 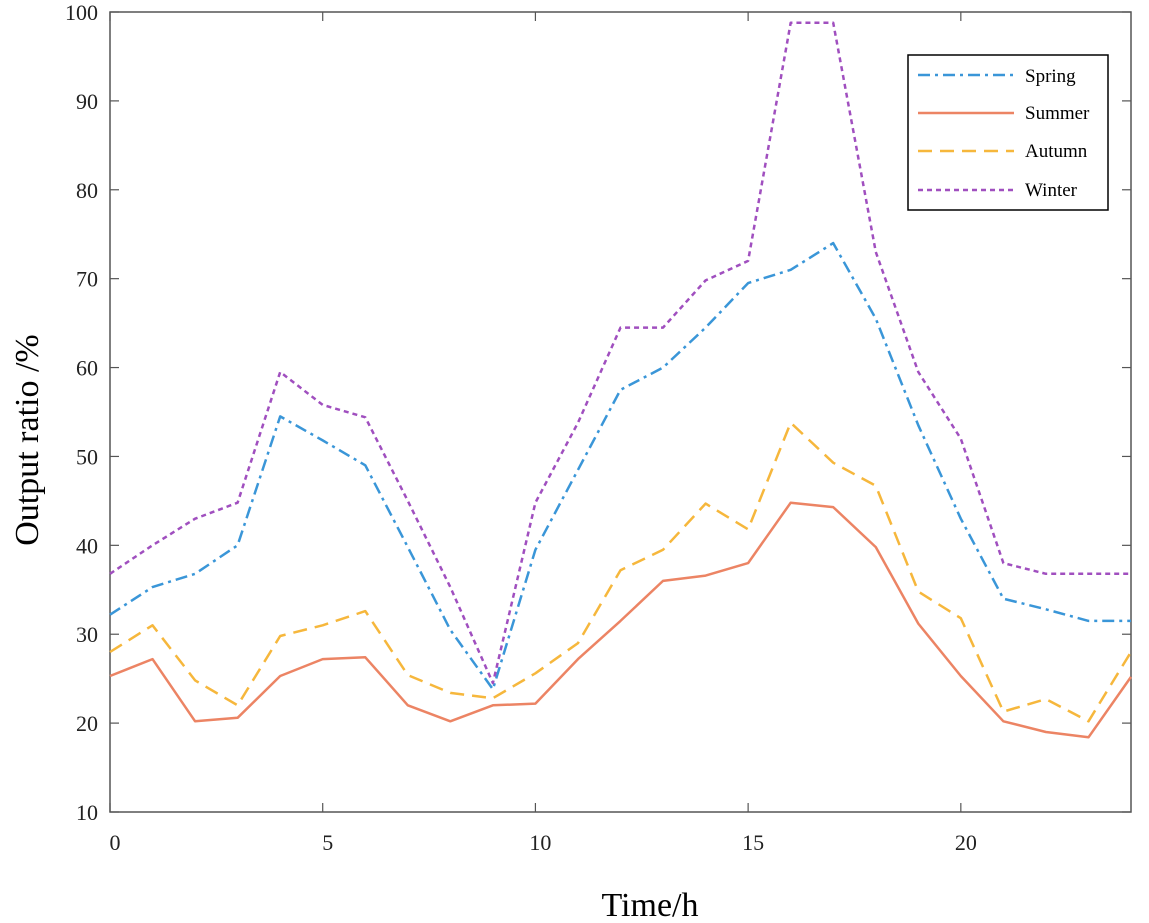 What do you see at coordinates (540, 842) in the screenshot?
I see `x-tick-label-10: 10` at bounding box center [540, 842].